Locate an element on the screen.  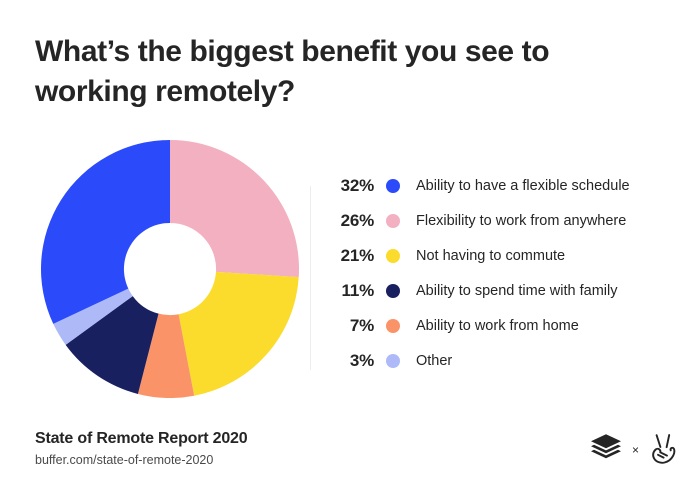
legend-label: Flexibility to work from anywhere is located at coordinates (521, 220).